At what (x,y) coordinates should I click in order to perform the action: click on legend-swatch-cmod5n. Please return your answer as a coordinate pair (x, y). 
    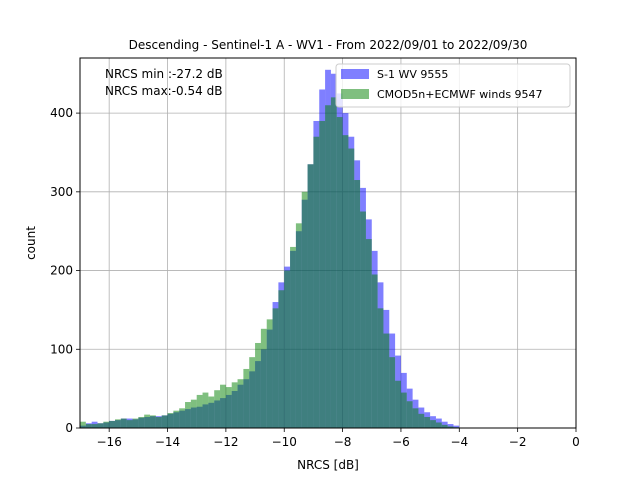
    Looking at the image, I should click on (355, 94).